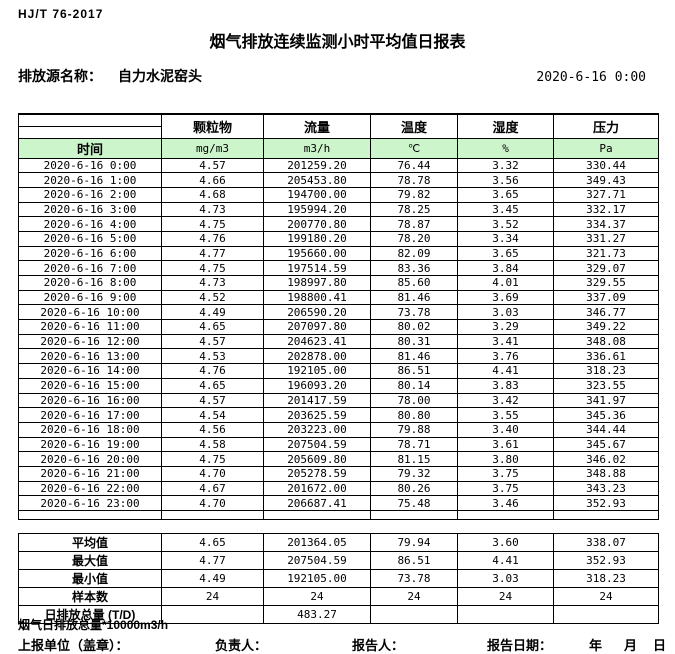 This screenshot has width=675, height=654. I want to click on column-header-flow: 流量, so click(317, 126).